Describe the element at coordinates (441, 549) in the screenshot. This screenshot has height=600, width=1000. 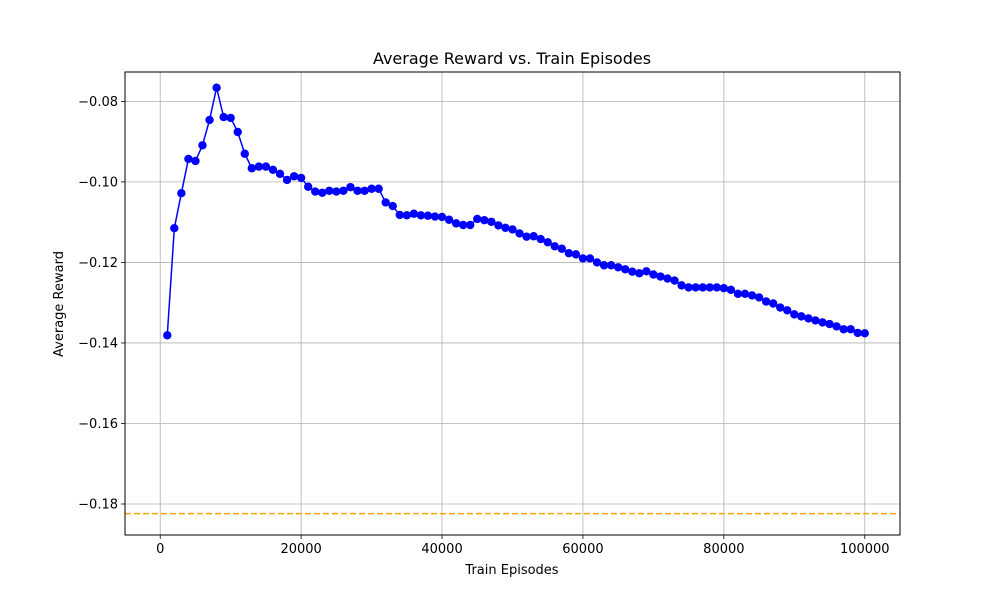
I see `x-tick-label: 40000` at that location.